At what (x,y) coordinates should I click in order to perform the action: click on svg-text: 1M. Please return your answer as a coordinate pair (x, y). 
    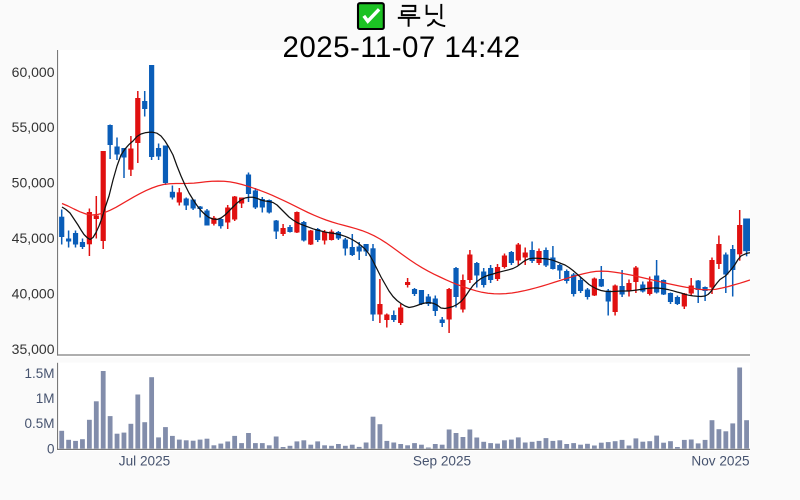
    Looking at the image, I should click on (45, 398).